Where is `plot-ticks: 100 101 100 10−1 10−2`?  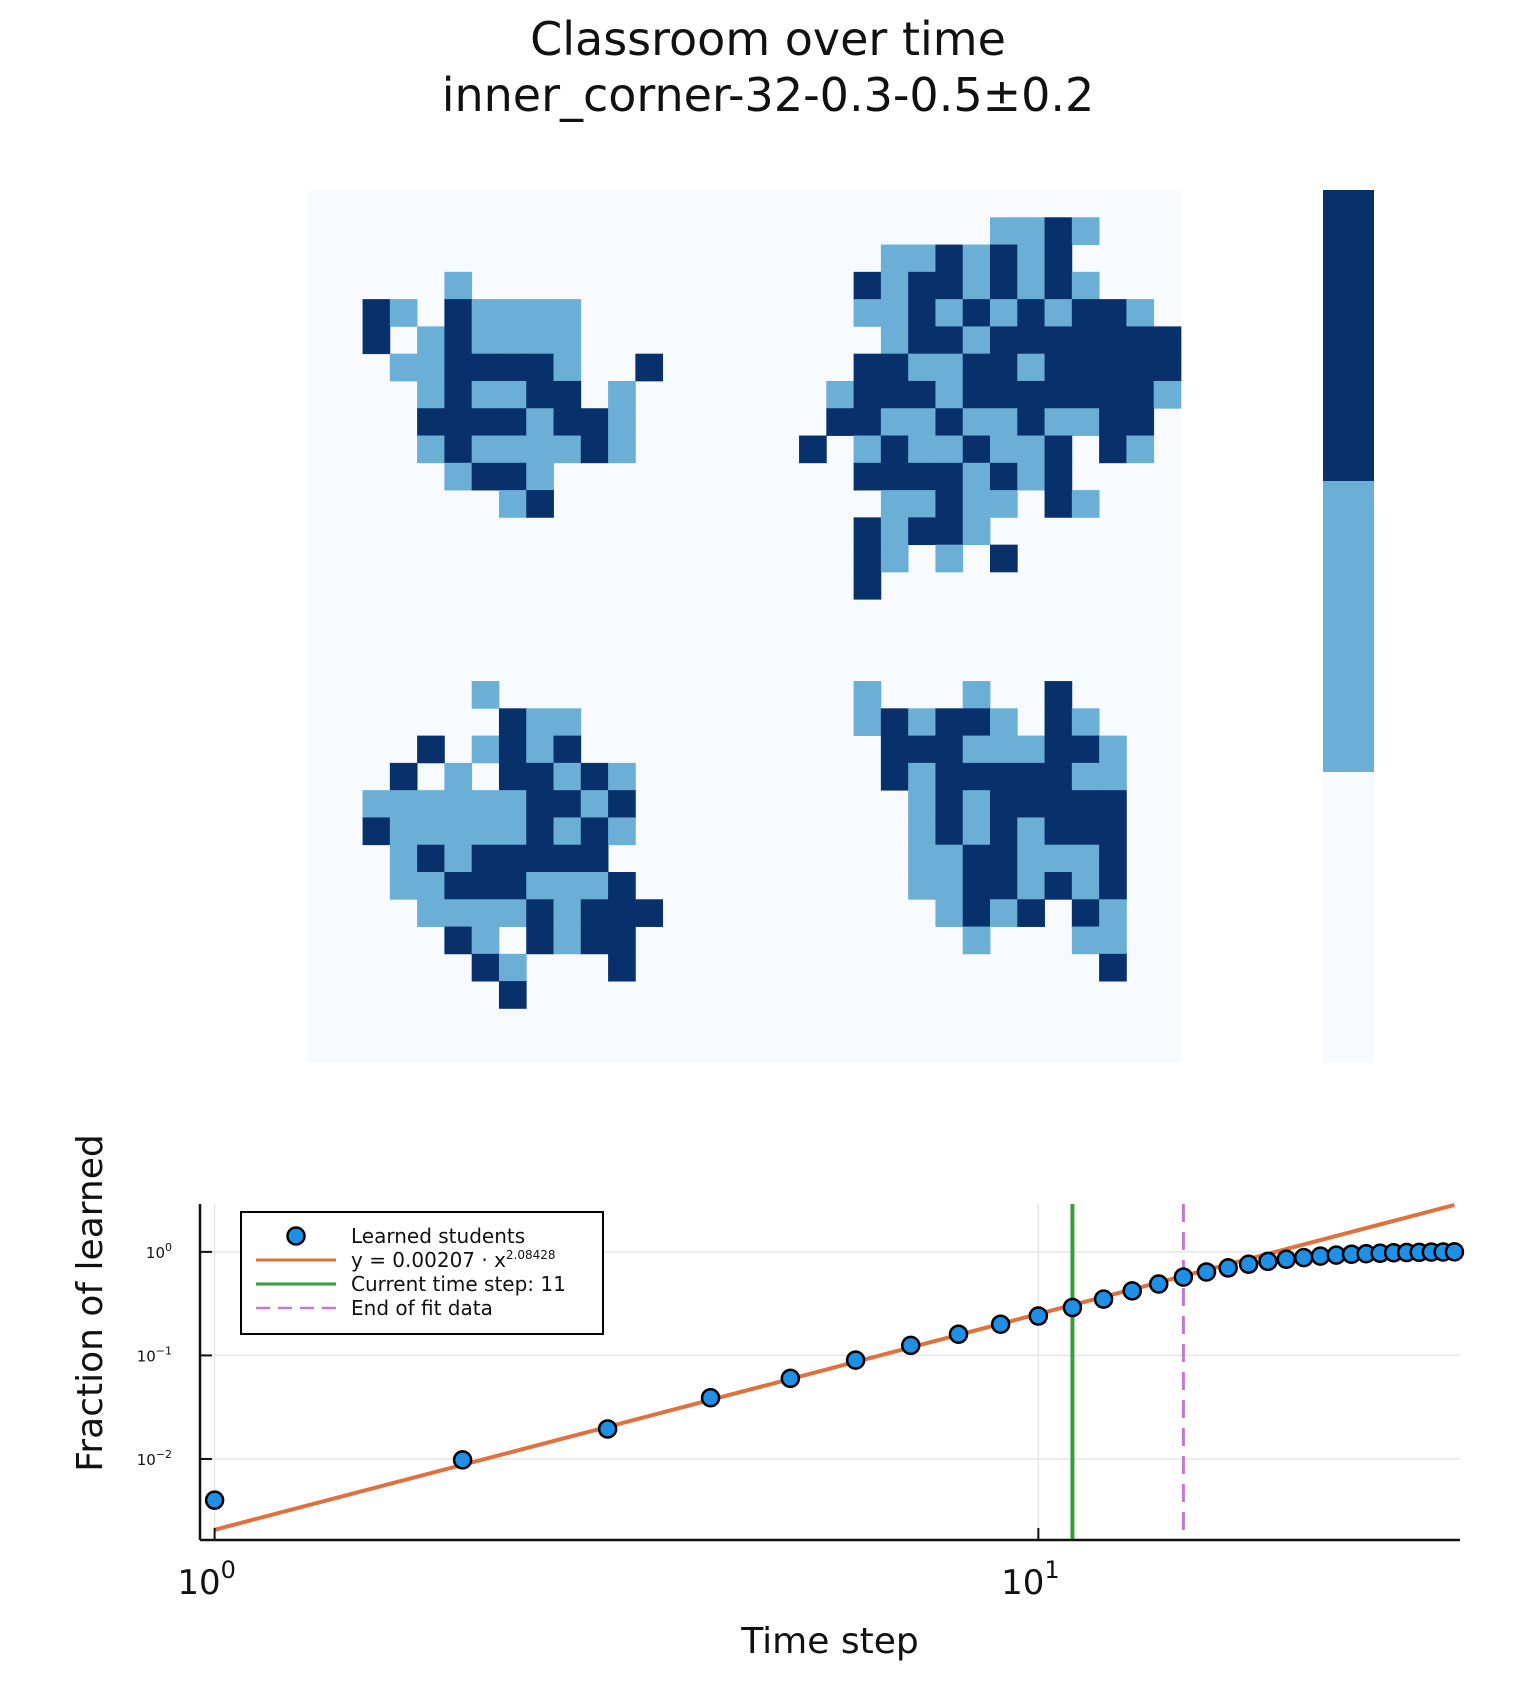
plot-ticks: 100 101 100 10−1 10−2 is located at coordinates (598, 1422).